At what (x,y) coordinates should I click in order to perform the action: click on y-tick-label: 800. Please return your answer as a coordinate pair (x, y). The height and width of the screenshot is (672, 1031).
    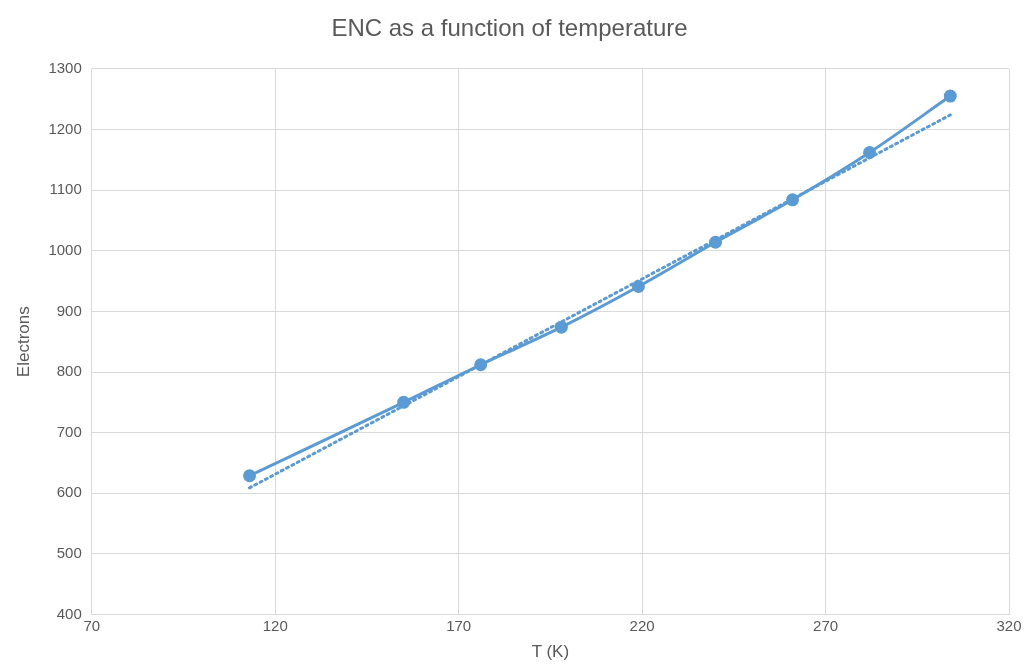
    Looking at the image, I should click on (69, 371).